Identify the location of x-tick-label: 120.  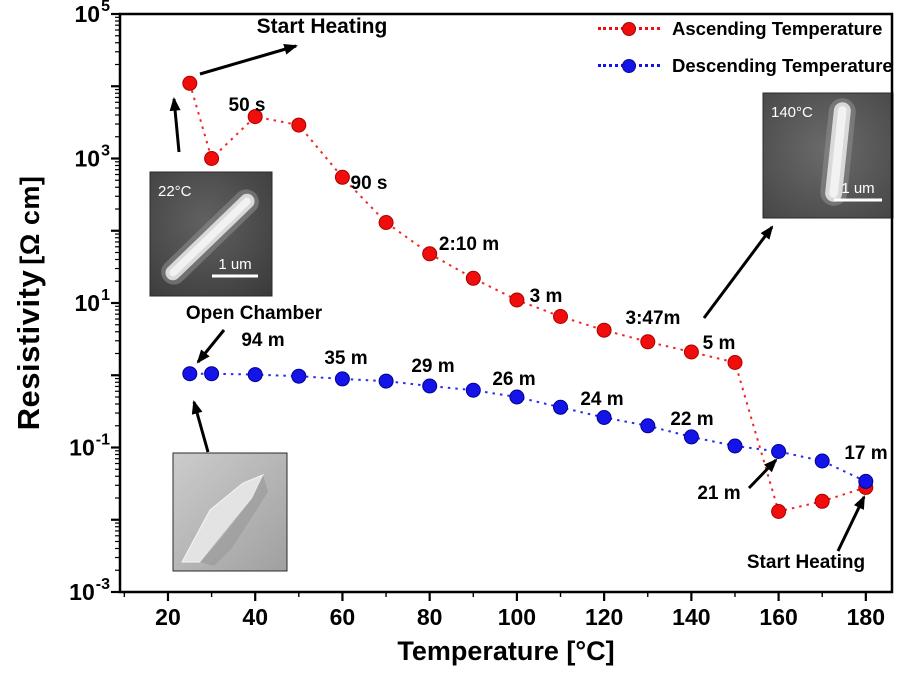
(604, 617).